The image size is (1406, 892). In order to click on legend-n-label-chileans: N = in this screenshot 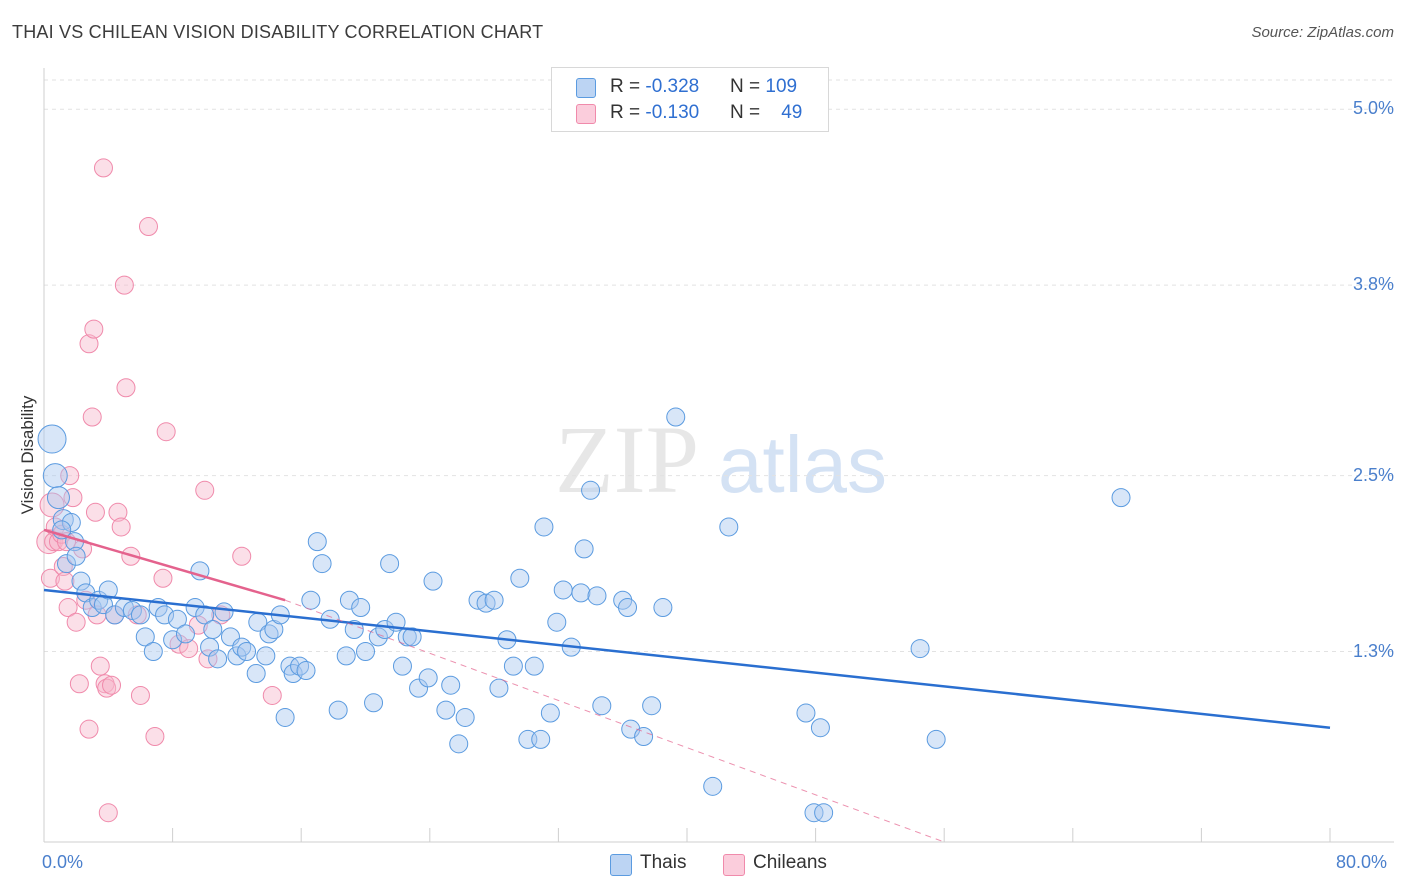, I will do `click(748, 112)`.